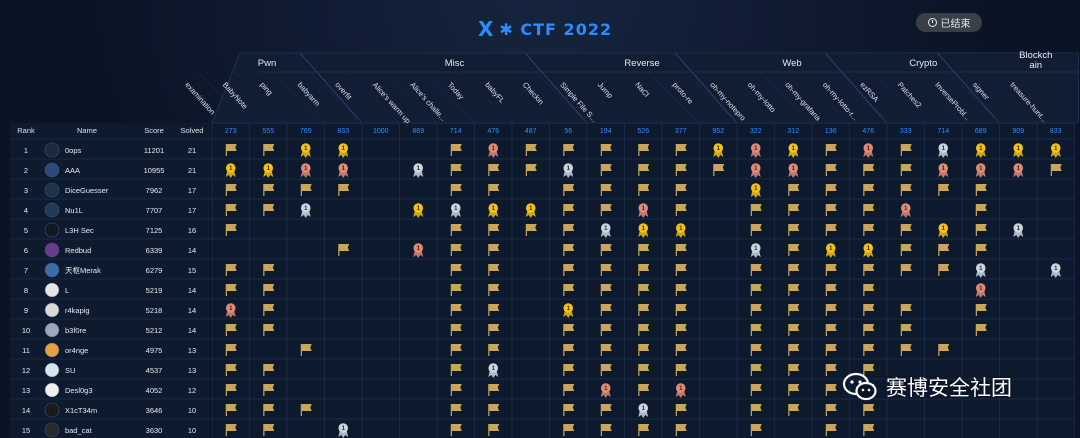 This screenshot has height=438, width=1080. I want to click on team-rank: 12, so click(26, 370).